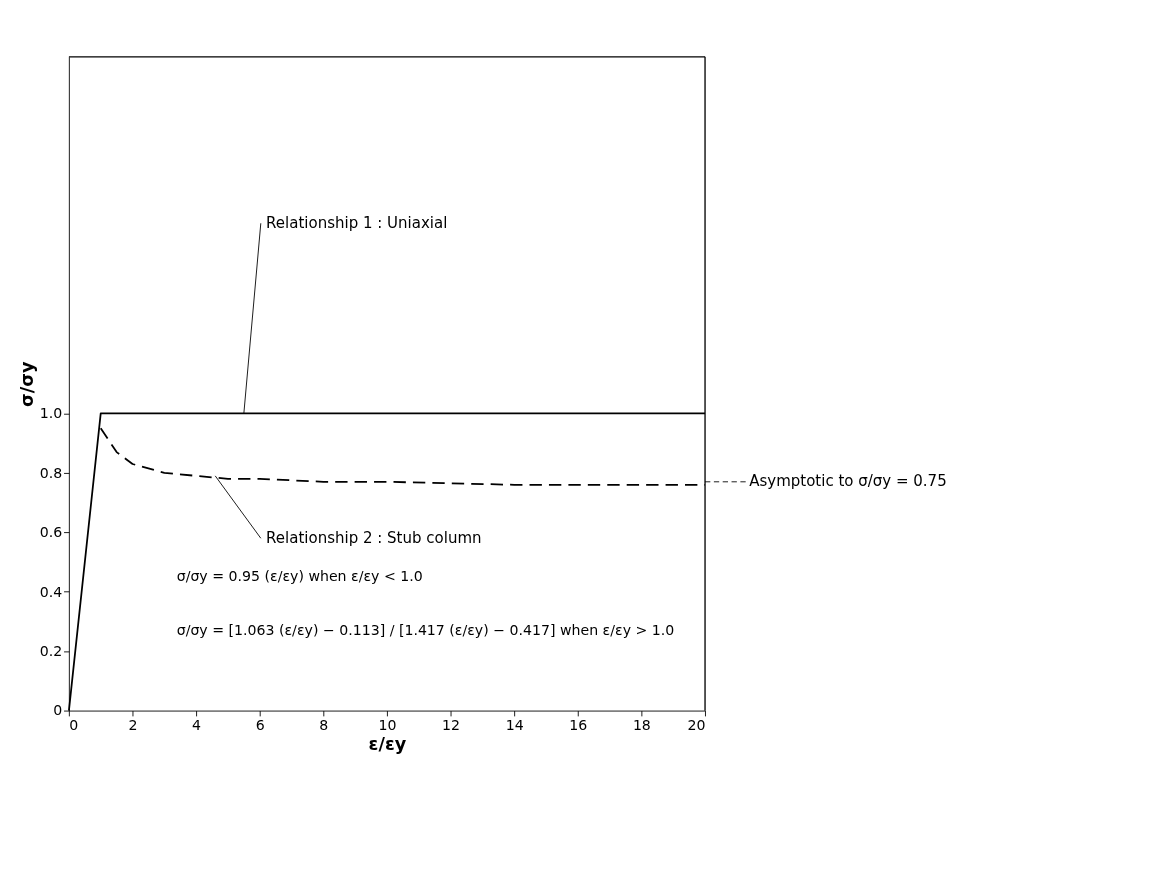  I want to click on annotation: Relationship 1 : Uniaxial, so click(357, 222).